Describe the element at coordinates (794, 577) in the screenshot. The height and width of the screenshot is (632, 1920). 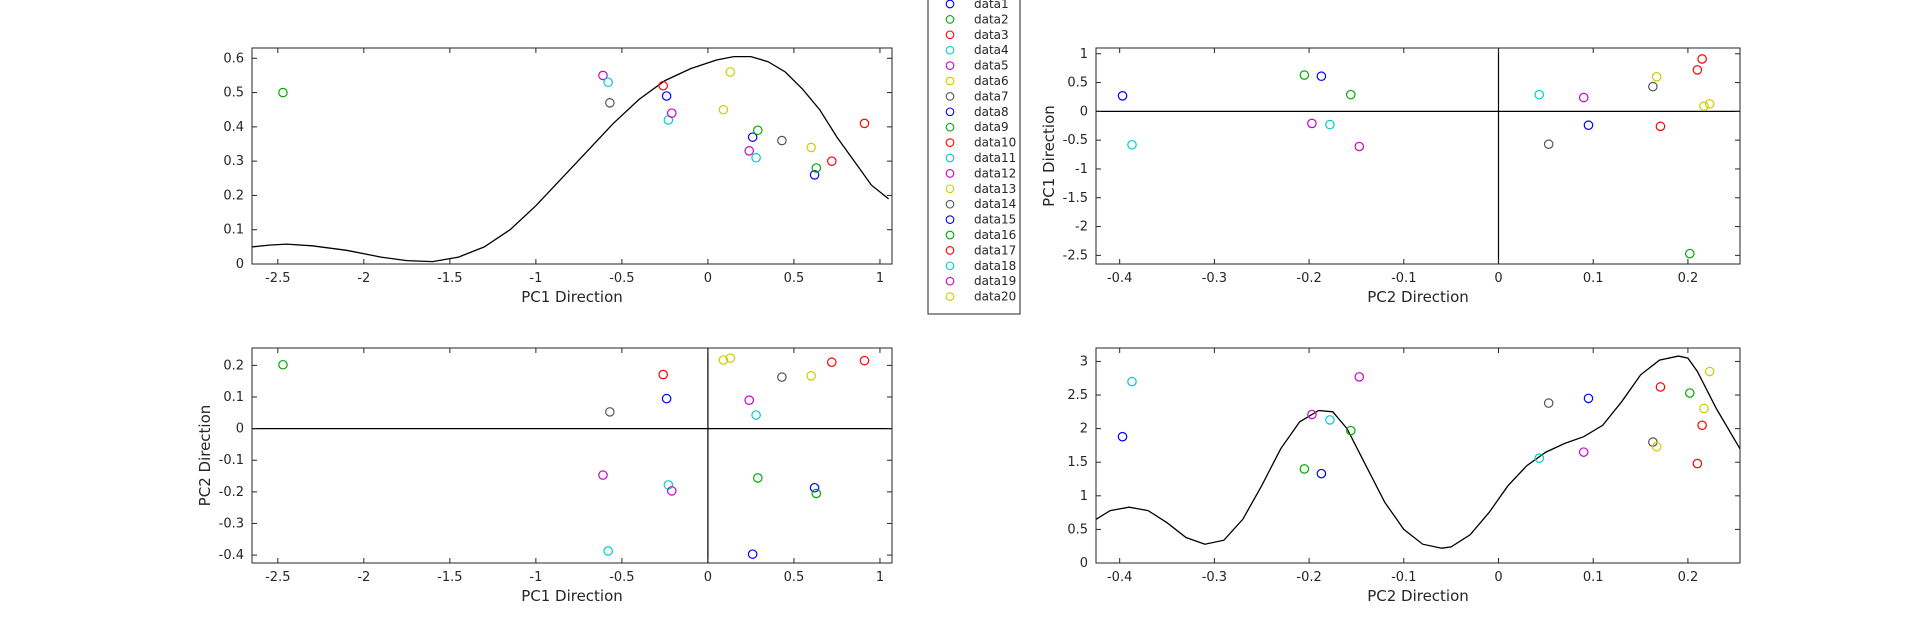
I see `x-tick-label: 0.5` at that location.